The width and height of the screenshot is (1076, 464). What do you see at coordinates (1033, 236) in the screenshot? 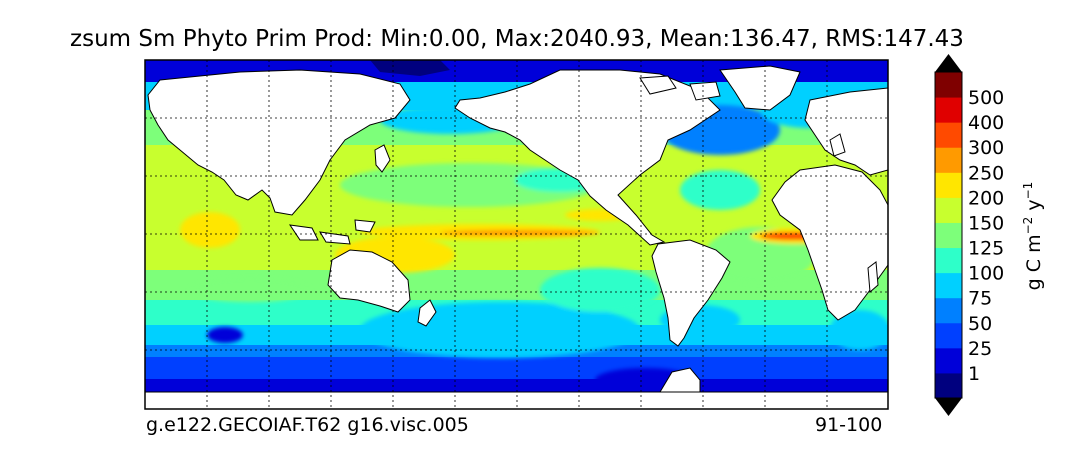
I see `colorbar-unit-label: g C m−2 y−1` at bounding box center [1033, 236].